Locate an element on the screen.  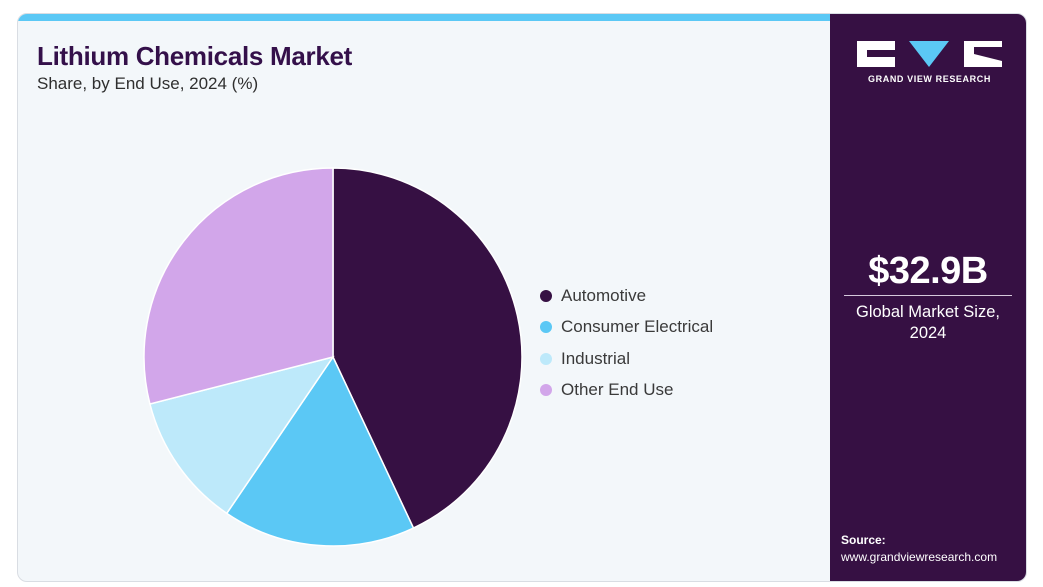
legend-item-automotive: Automotive is located at coordinates (626, 296).